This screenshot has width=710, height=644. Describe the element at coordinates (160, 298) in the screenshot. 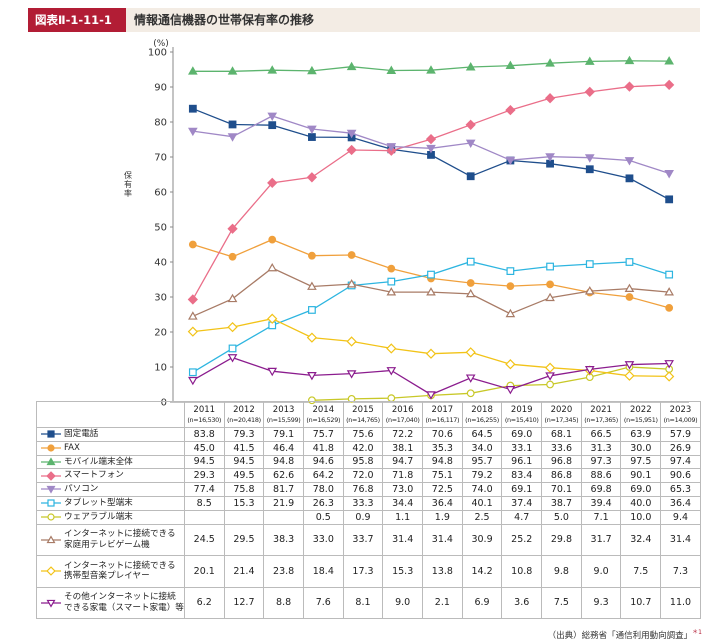

I see `y-tick-label: 30` at that location.